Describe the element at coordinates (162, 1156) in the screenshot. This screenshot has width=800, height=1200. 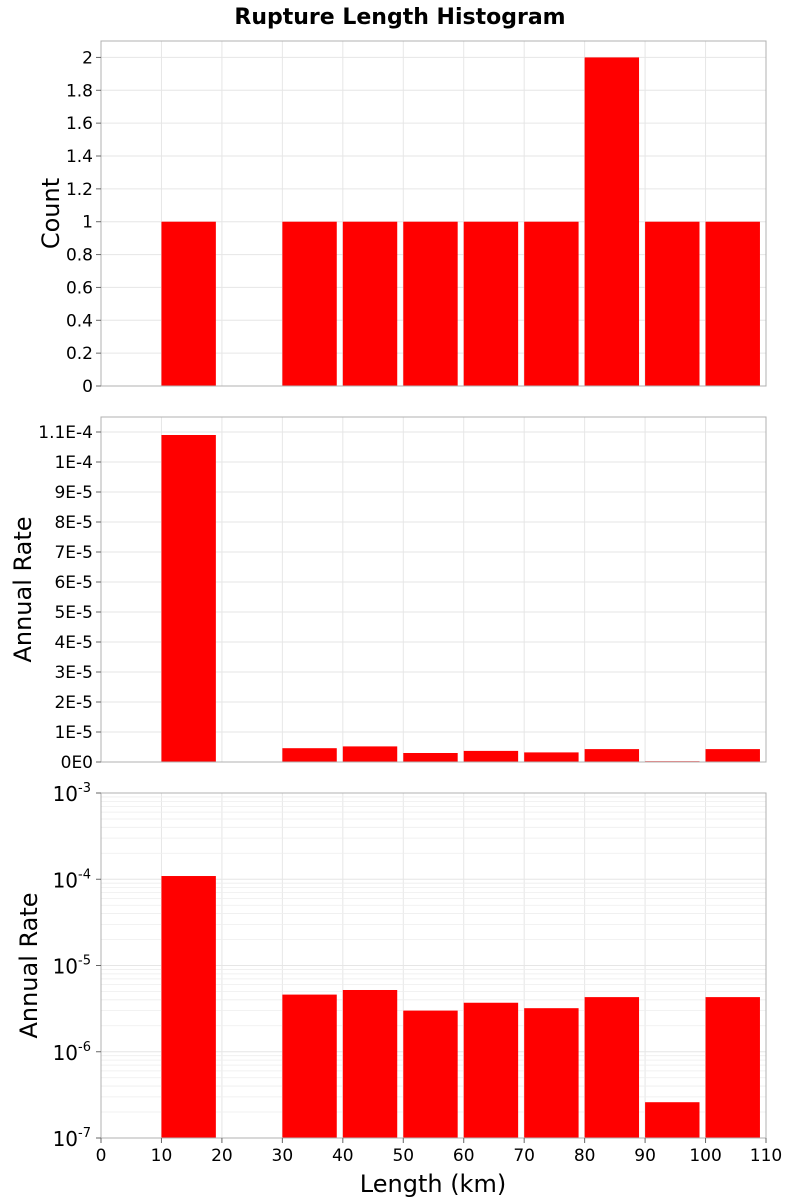
I see `x-tick-label: 10` at that location.